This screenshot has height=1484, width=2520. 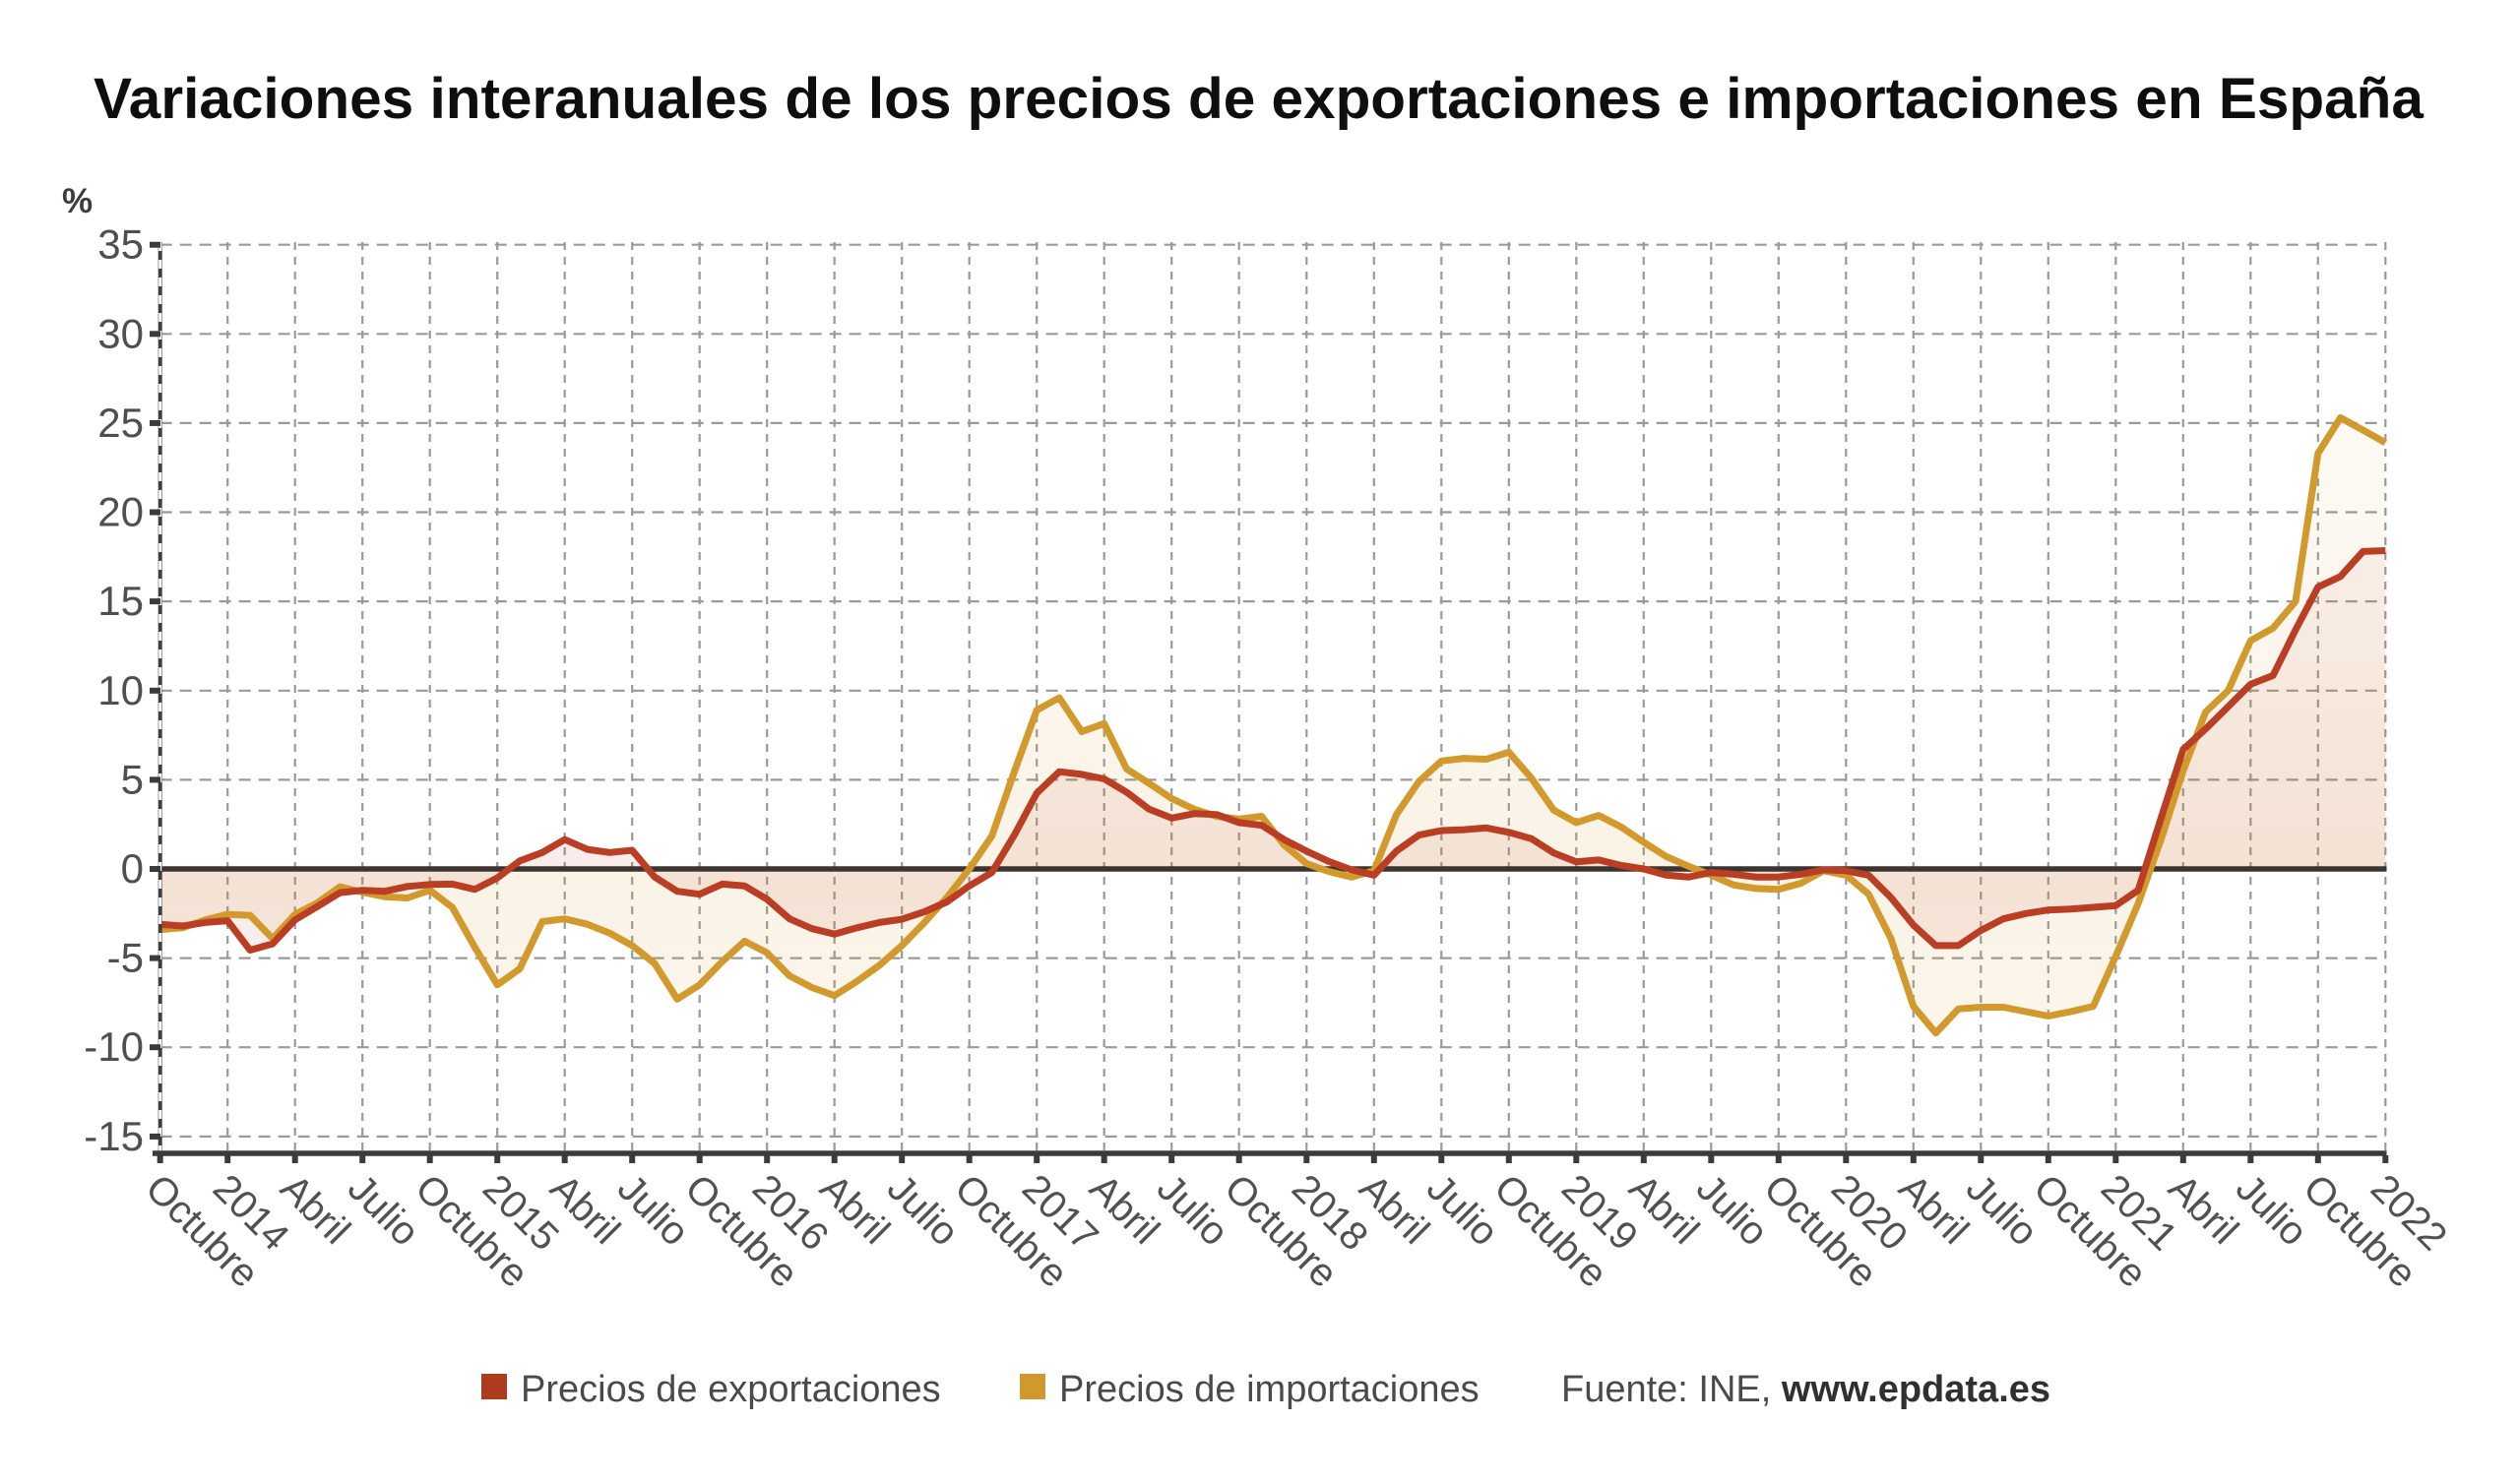 What do you see at coordinates (120, 423) in the screenshot?
I see `svg-text: 25` at bounding box center [120, 423].